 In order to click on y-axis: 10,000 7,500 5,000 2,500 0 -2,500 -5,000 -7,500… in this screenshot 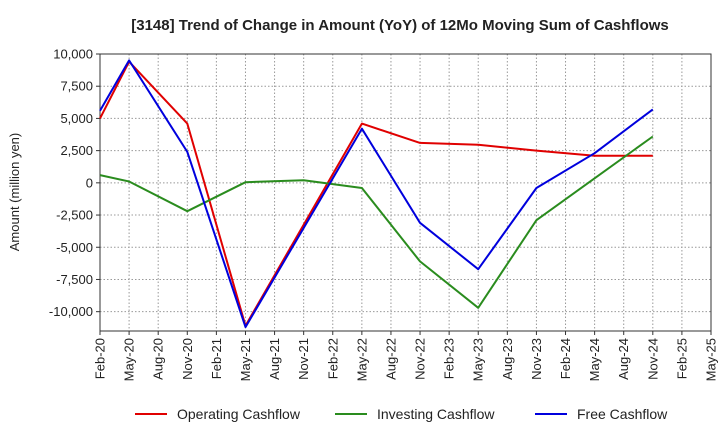, I will do `click(74, 183)`.